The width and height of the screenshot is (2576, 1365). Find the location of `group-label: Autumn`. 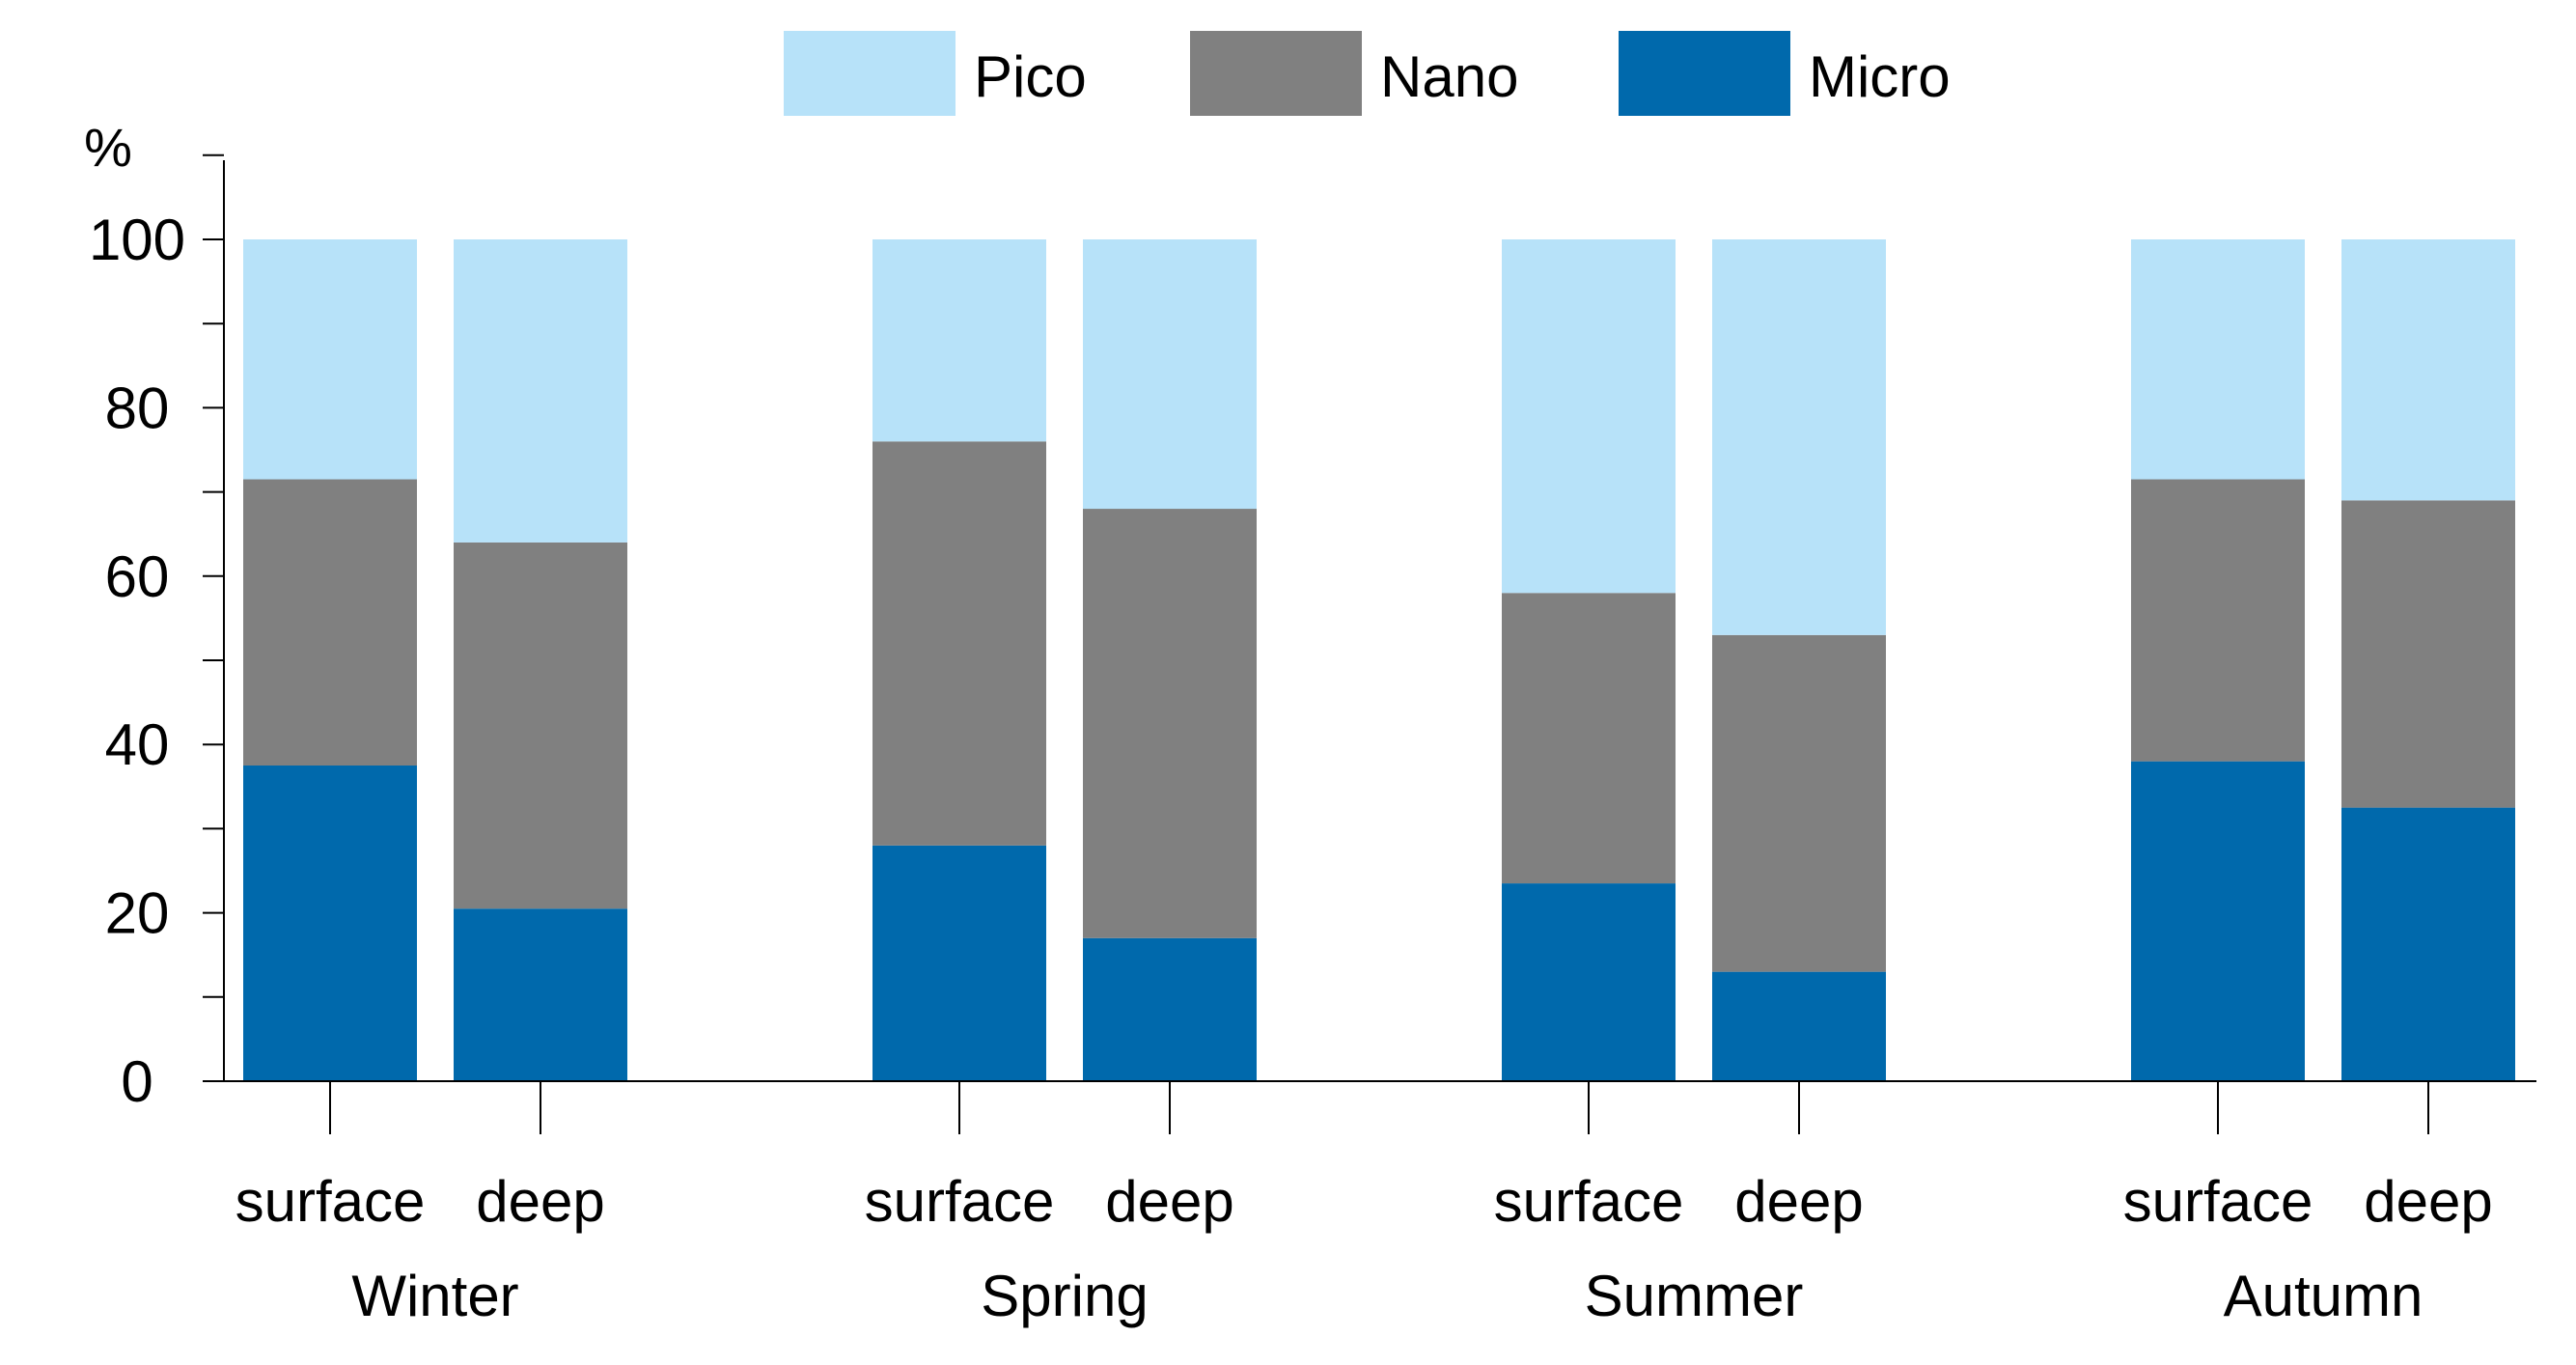

group-label: Autumn is located at coordinates (2324, 1296).